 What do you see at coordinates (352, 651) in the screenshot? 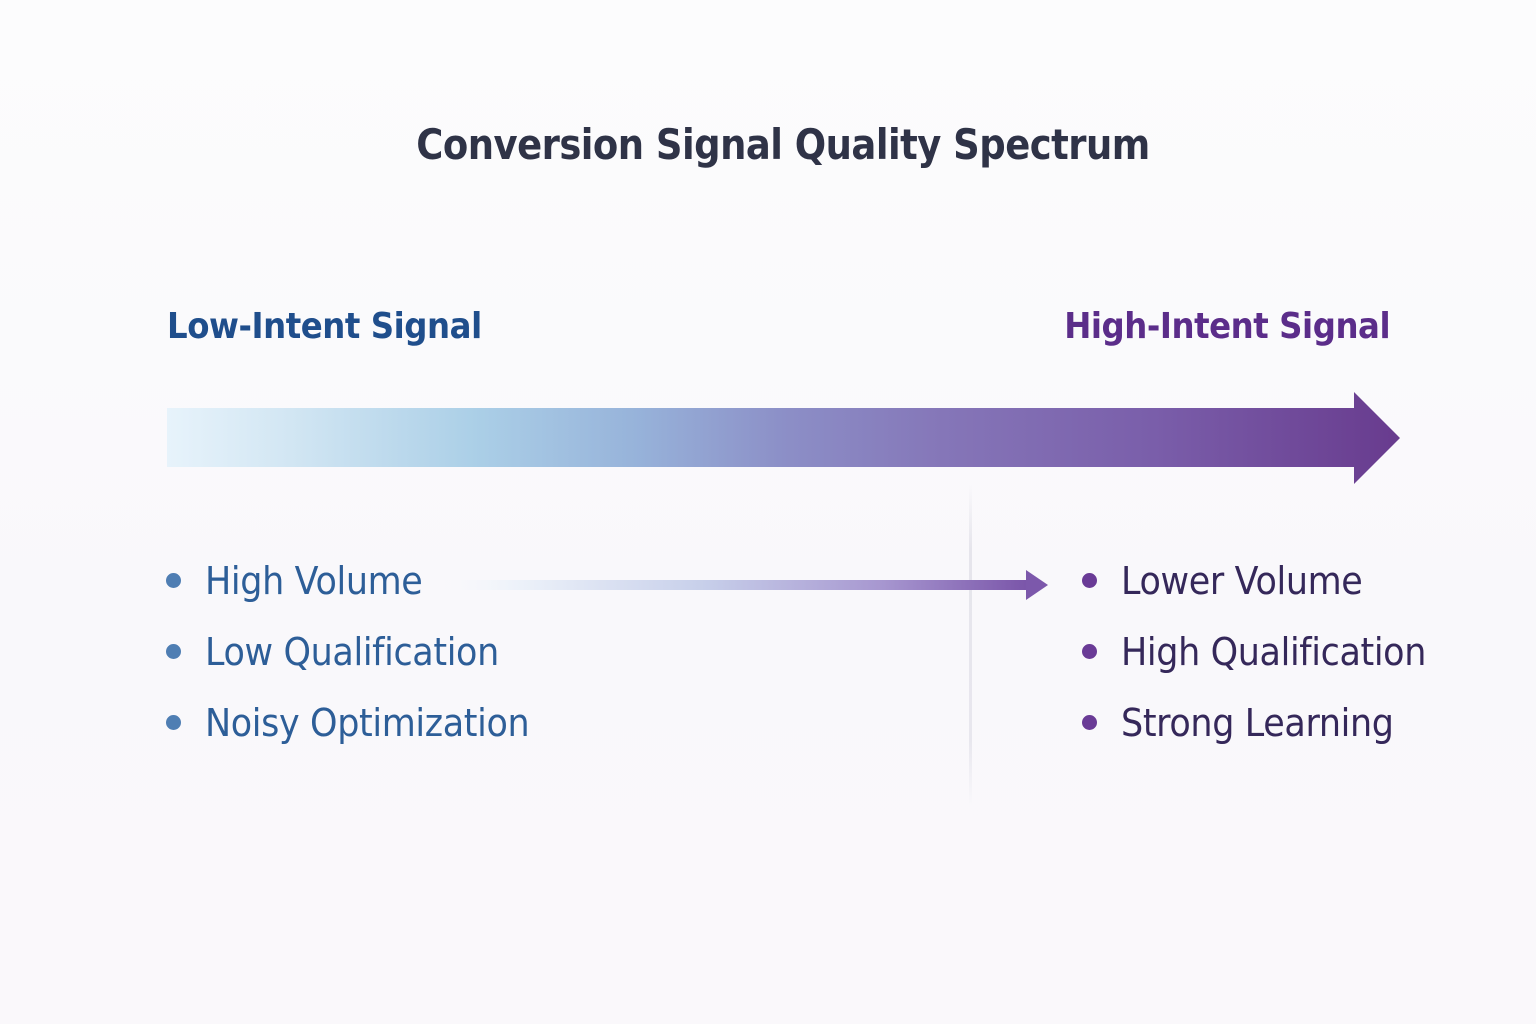
I see `list-item-label: Low Qualification` at bounding box center [352, 651].